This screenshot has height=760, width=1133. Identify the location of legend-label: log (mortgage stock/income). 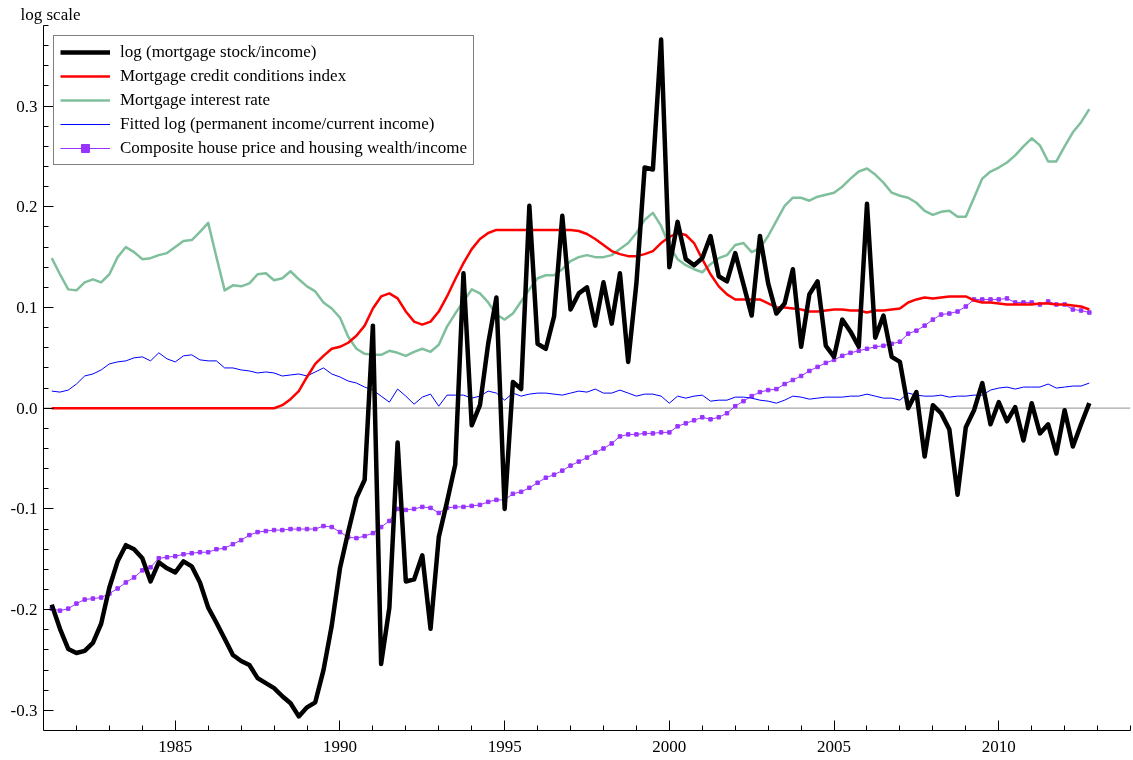
(218, 52).